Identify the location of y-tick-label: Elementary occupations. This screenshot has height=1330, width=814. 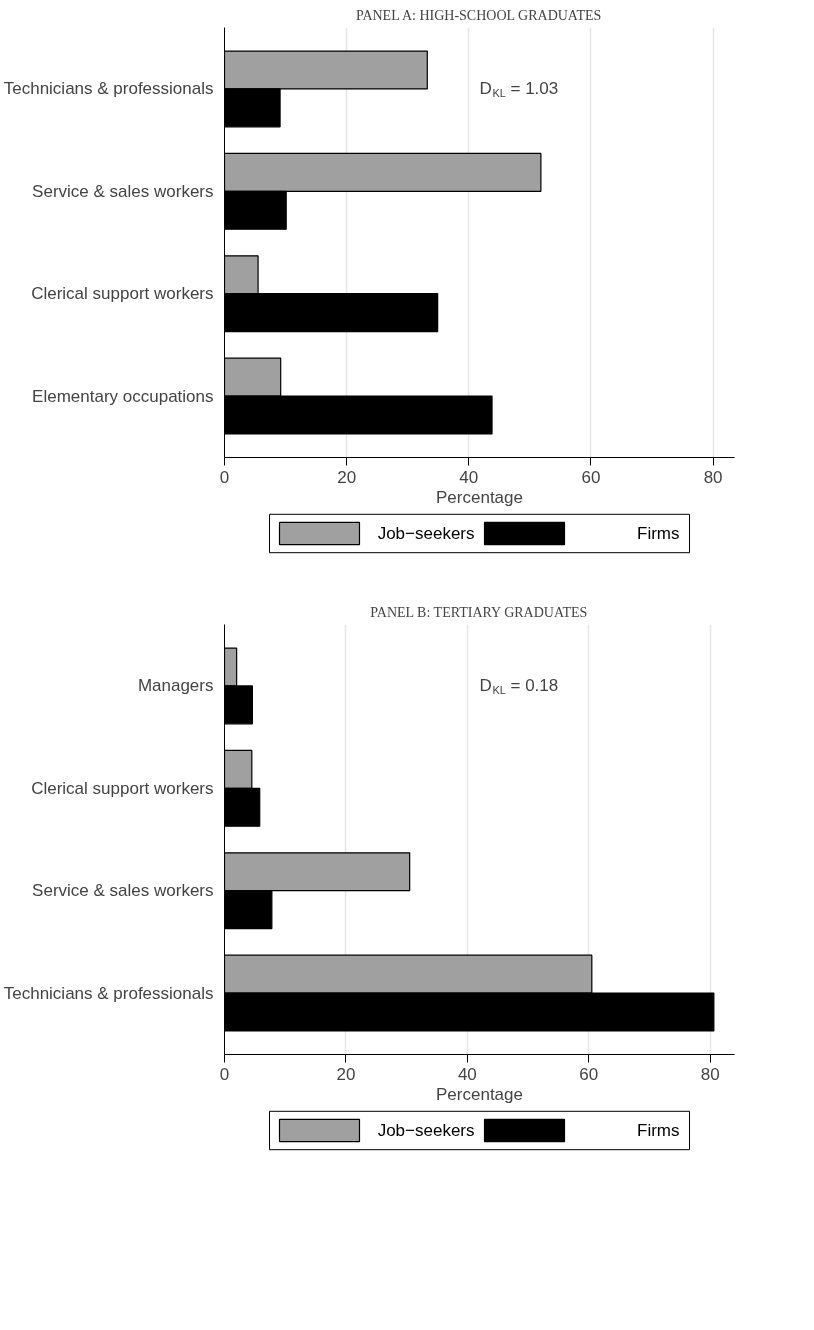
(123, 396).